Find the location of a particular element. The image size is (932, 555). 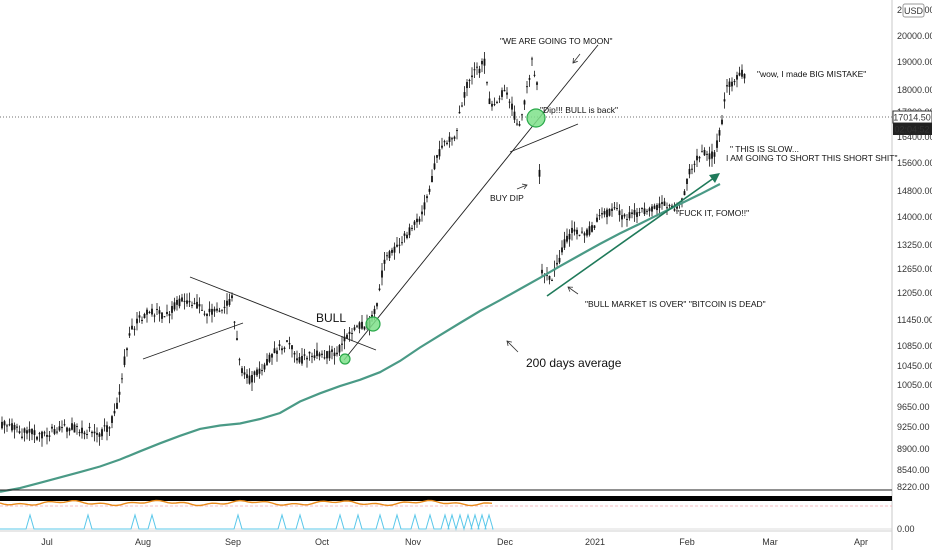

y-tick-label: 18000.00 is located at coordinates (914, 90).